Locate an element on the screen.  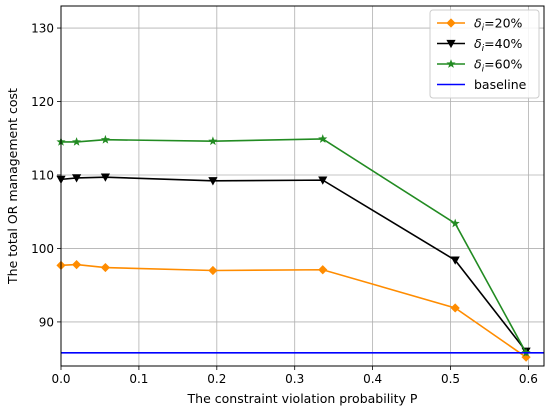
x-tick-label: 0.1 is located at coordinates (138, 379).